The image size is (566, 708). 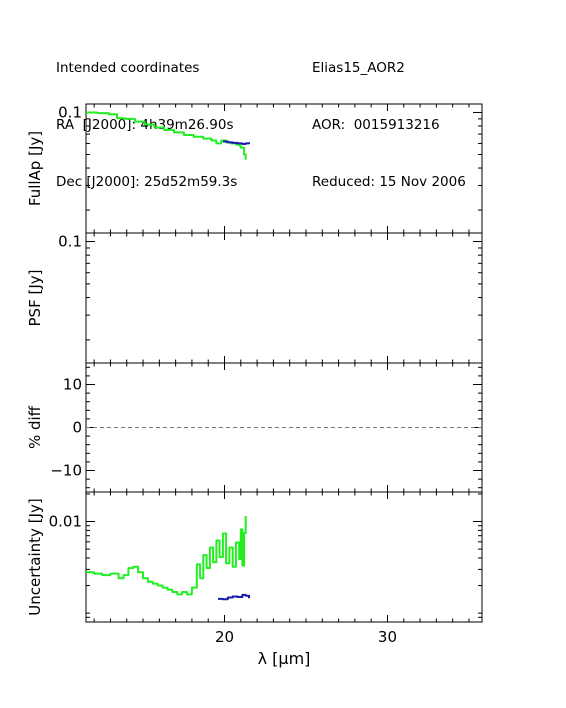 What do you see at coordinates (284, 557) in the screenshot?
I see `panel-4-frame` at bounding box center [284, 557].